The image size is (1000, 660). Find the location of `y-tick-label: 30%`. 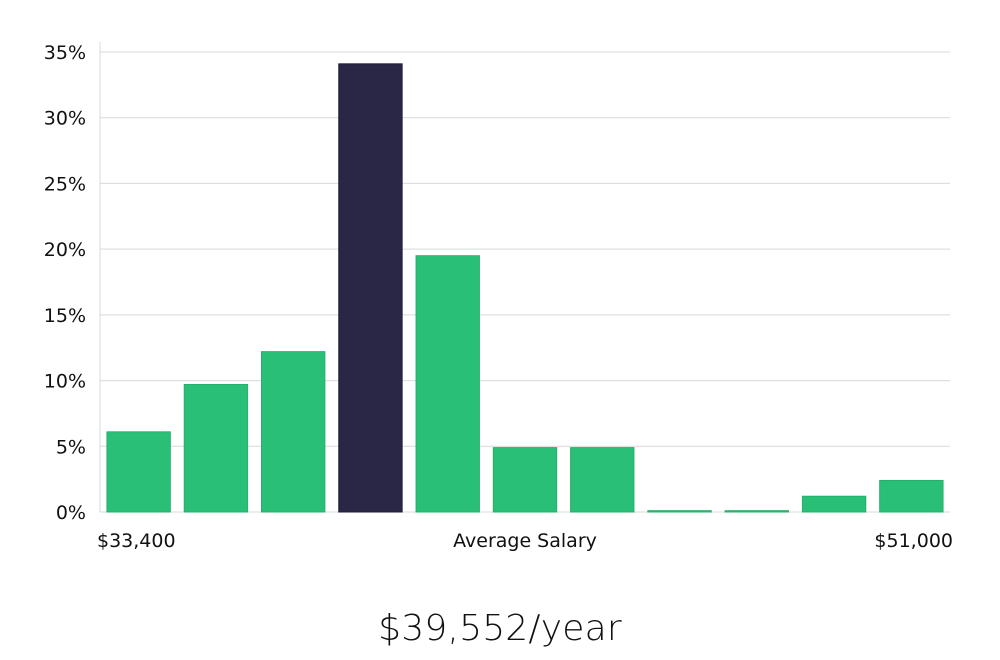

y-tick-label: 30% is located at coordinates (65, 119).